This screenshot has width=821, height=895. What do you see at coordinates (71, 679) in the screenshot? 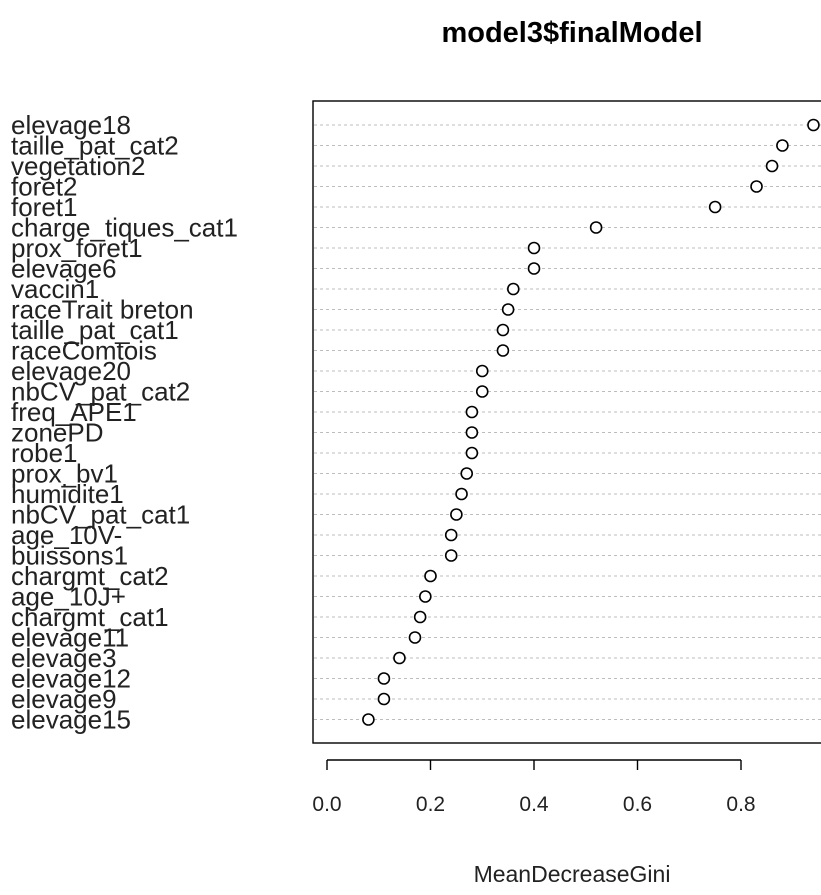
I see `category-label: elevage12` at bounding box center [71, 679].